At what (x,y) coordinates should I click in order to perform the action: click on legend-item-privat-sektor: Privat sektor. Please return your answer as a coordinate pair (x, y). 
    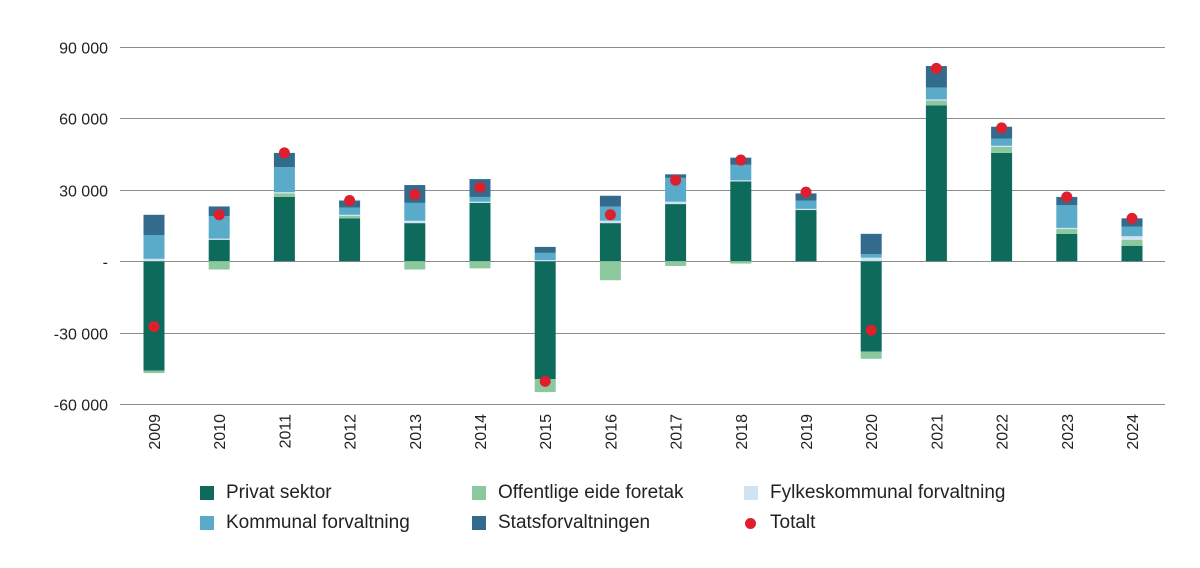
    Looking at the image, I should click on (336, 493).